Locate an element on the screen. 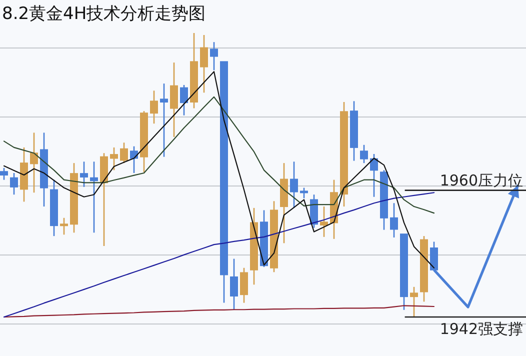  ref-line-label: 1942强支撑 is located at coordinates (481, 329).